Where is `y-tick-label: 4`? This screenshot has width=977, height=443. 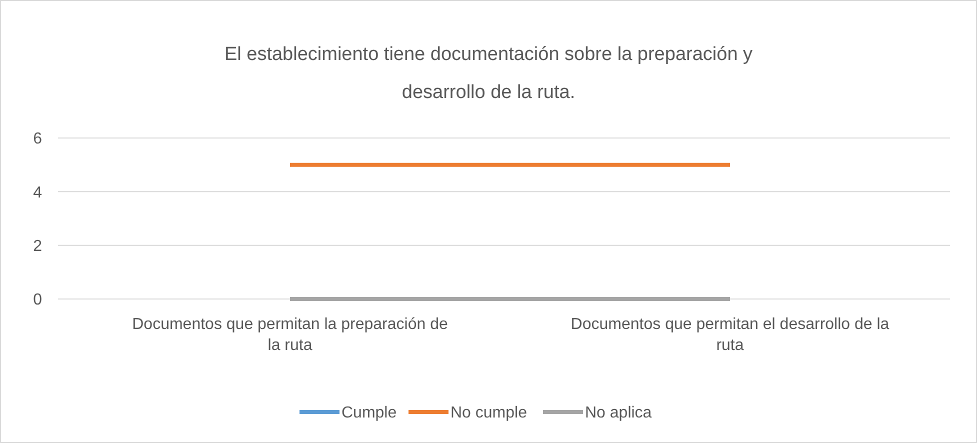
y-tick-label: 4 is located at coordinates (37, 193).